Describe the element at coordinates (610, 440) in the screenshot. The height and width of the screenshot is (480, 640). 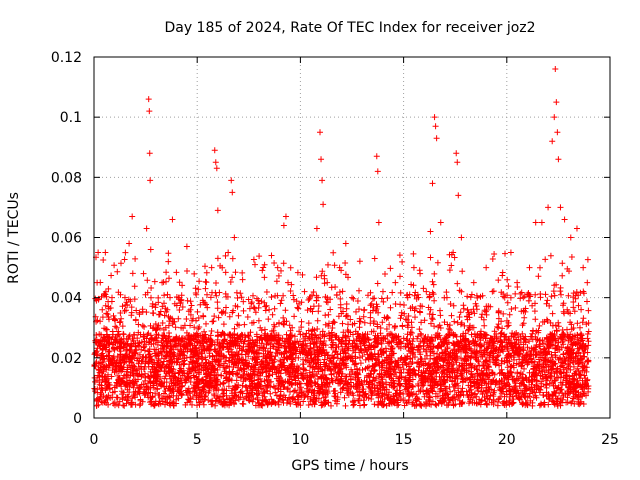
I see `x-tick-label: 25` at that location.